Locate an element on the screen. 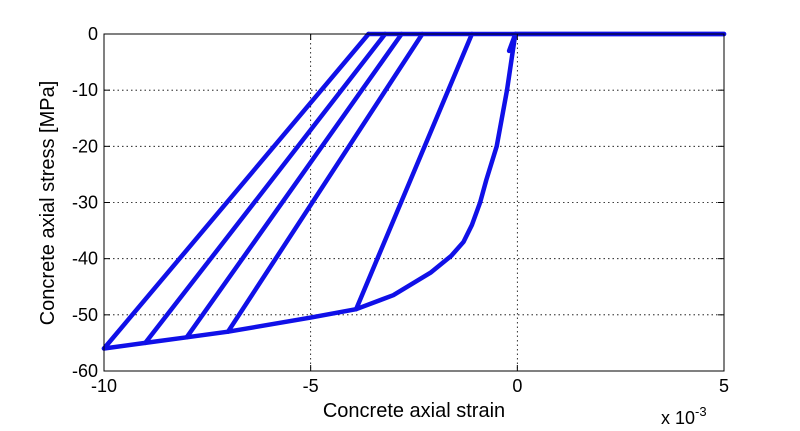 The image size is (800, 431). x-axis-multiplier-base: x 10 is located at coordinates (678, 418).